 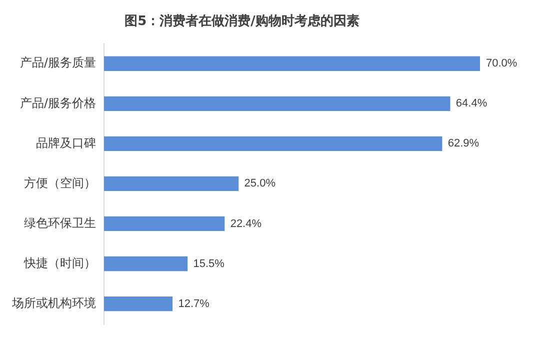 What do you see at coordinates (502, 64) in the screenshot?
I see `data-label: 70.0%` at bounding box center [502, 64].